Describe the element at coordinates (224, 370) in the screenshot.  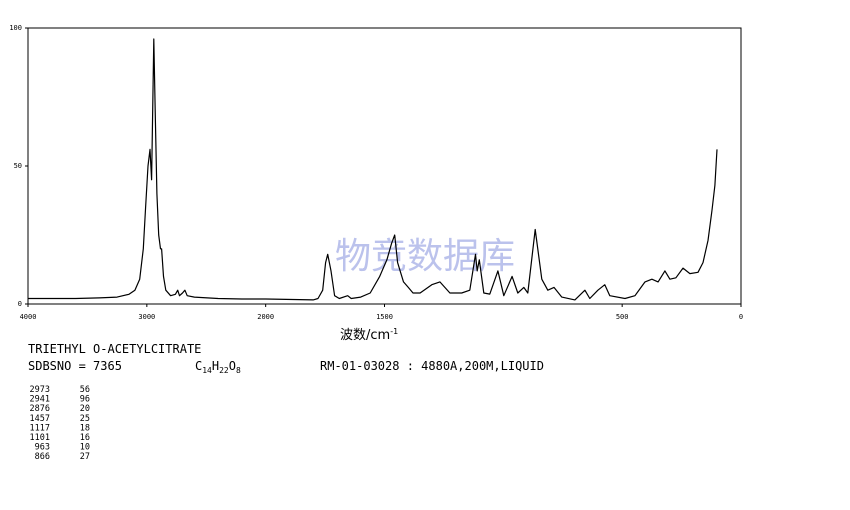
I see `formula-subscript: 22` at that location.